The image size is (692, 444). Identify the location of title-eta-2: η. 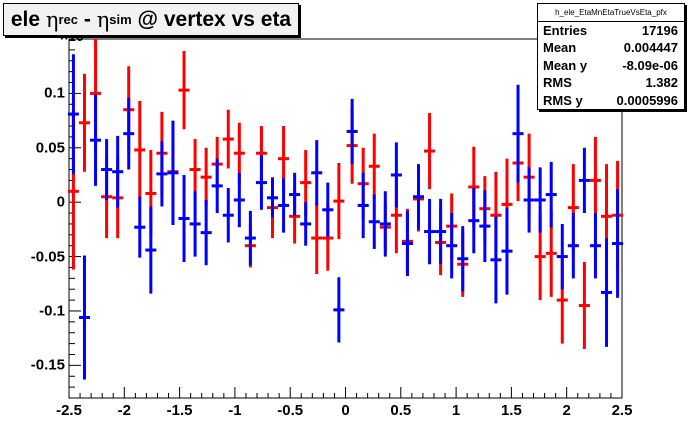
(103, 19).